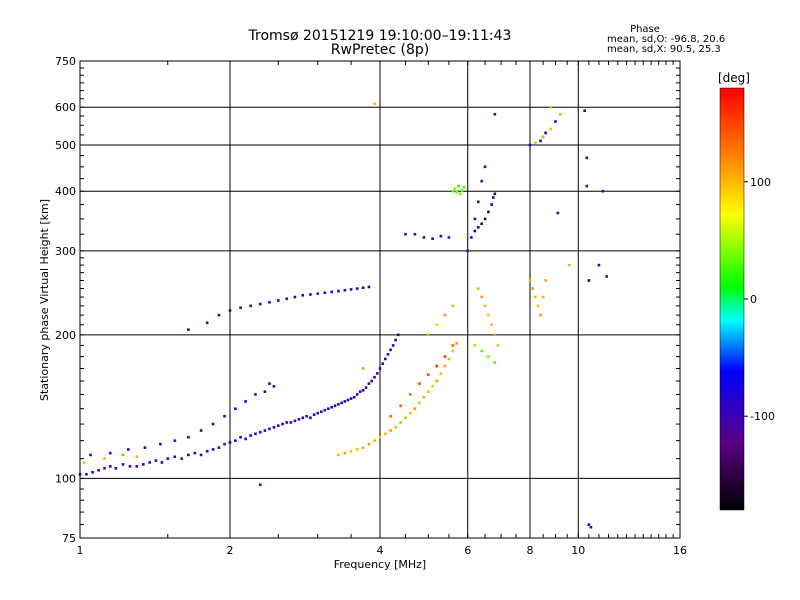  Describe the element at coordinates (65, 191) in the screenshot. I see `y-tick-label: 400` at that location.